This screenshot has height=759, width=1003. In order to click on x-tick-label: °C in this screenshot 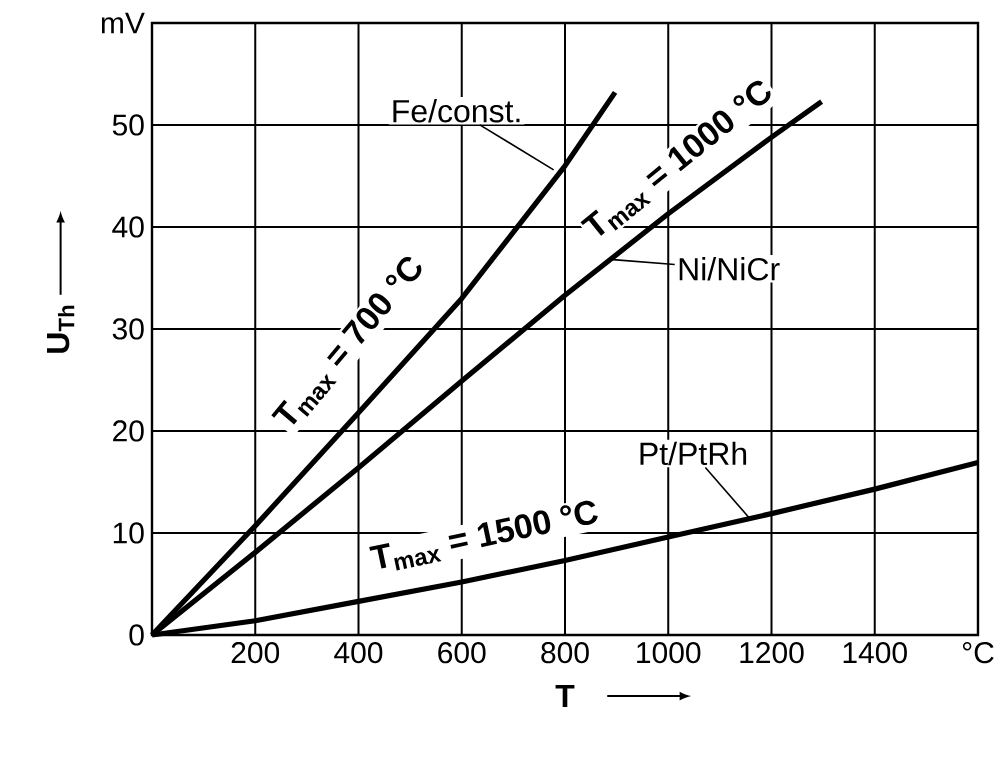, I will do `click(978, 653)`.